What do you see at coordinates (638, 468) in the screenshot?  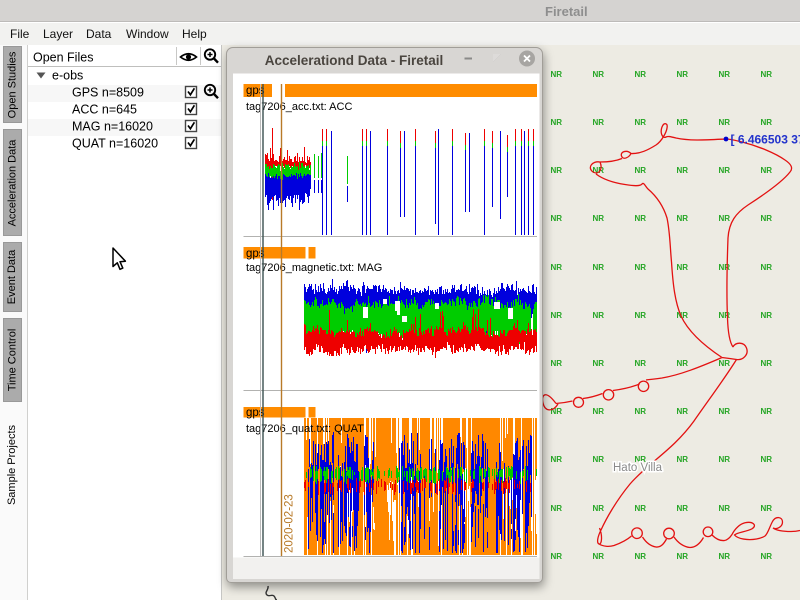 I see `svg-text: Hato Villa` at bounding box center [638, 468].